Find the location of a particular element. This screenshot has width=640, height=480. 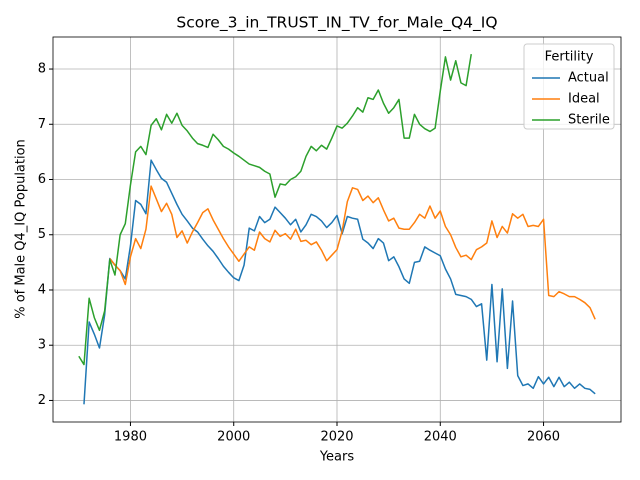

y-tick-label: 2 is located at coordinates (42, 400).